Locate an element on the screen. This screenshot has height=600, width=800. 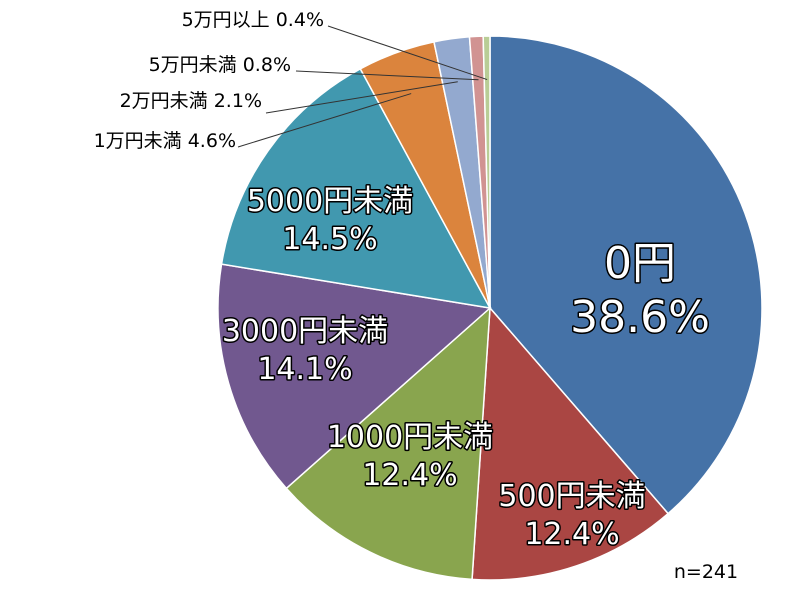
slice-category-label-4: 3000円未満 is located at coordinates (305, 331).